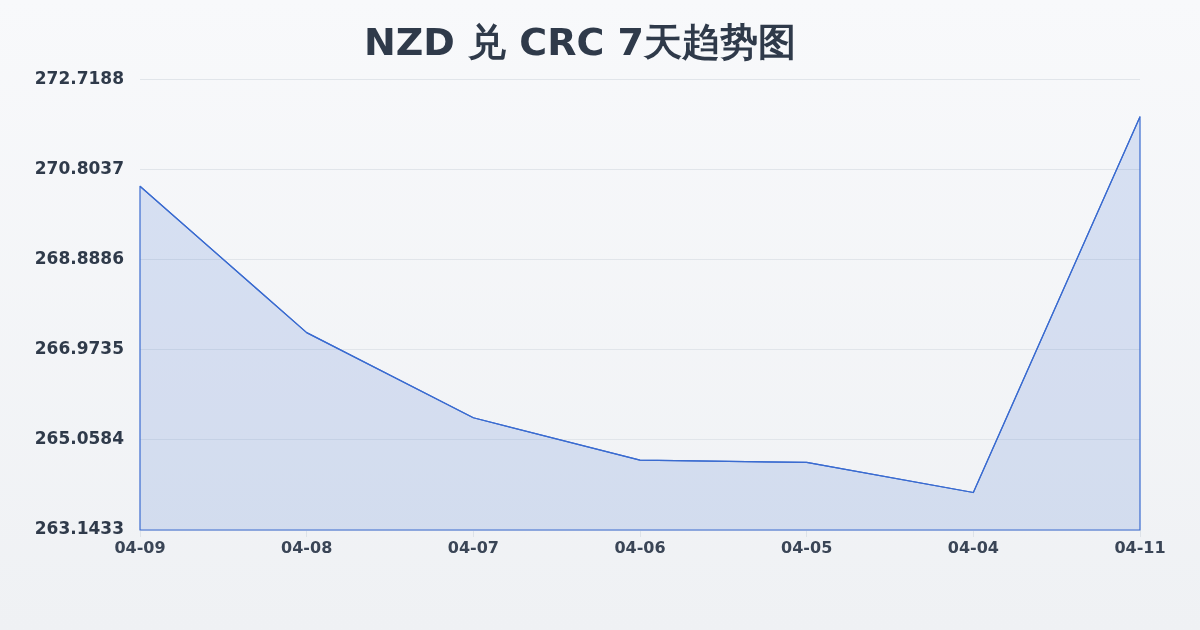 This screenshot has height=630, width=1200. What do you see at coordinates (640, 547) in the screenshot?
I see `x-tick-label: 04-06` at bounding box center [640, 547].